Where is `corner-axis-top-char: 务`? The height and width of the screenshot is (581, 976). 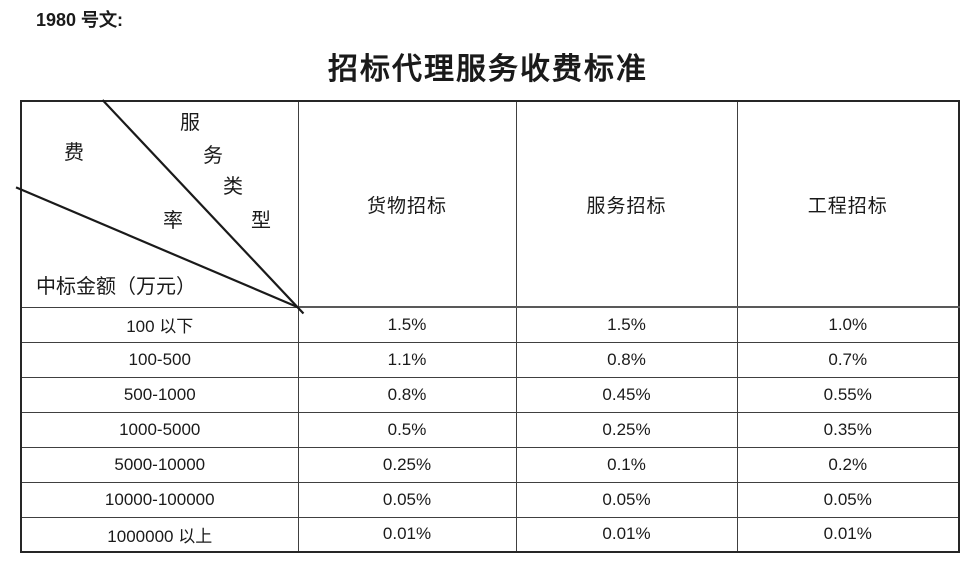
corner-axis-top-char: 务 is located at coordinates (213, 156).